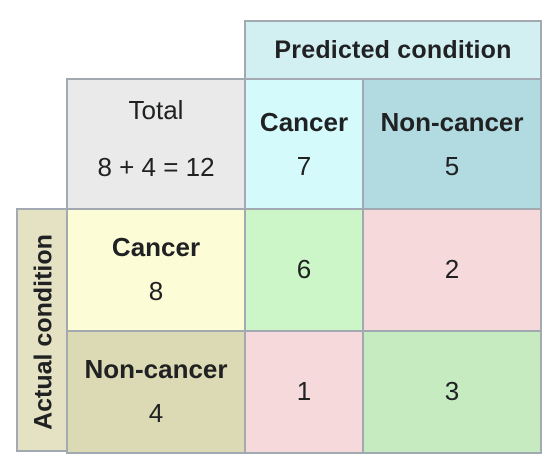 The width and height of the screenshot is (554, 468). What do you see at coordinates (304, 144) in the screenshot?
I see `predicted-cancer-header: Cancer 7` at bounding box center [304, 144].